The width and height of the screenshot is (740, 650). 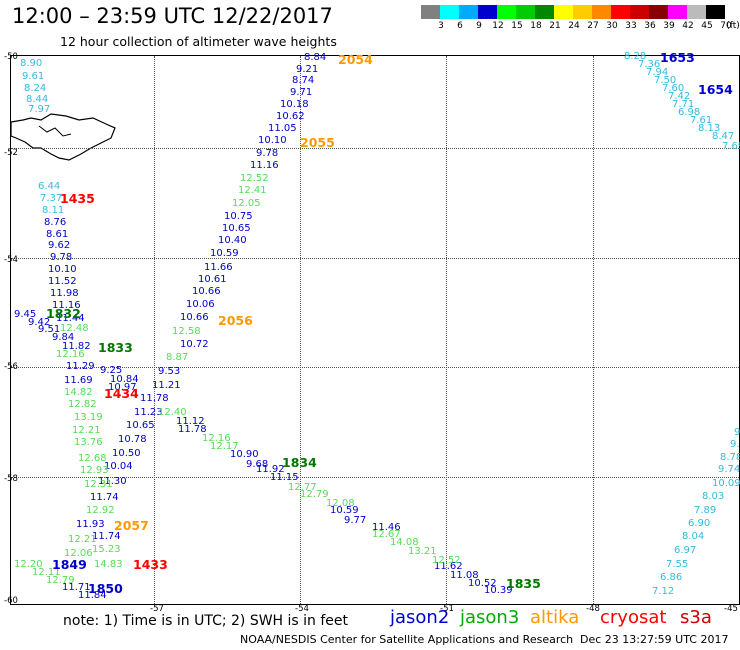 What do you see at coordinates (76, 346) in the screenshot?
I see `swh-value: 11.82` at bounding box center [76, 346].